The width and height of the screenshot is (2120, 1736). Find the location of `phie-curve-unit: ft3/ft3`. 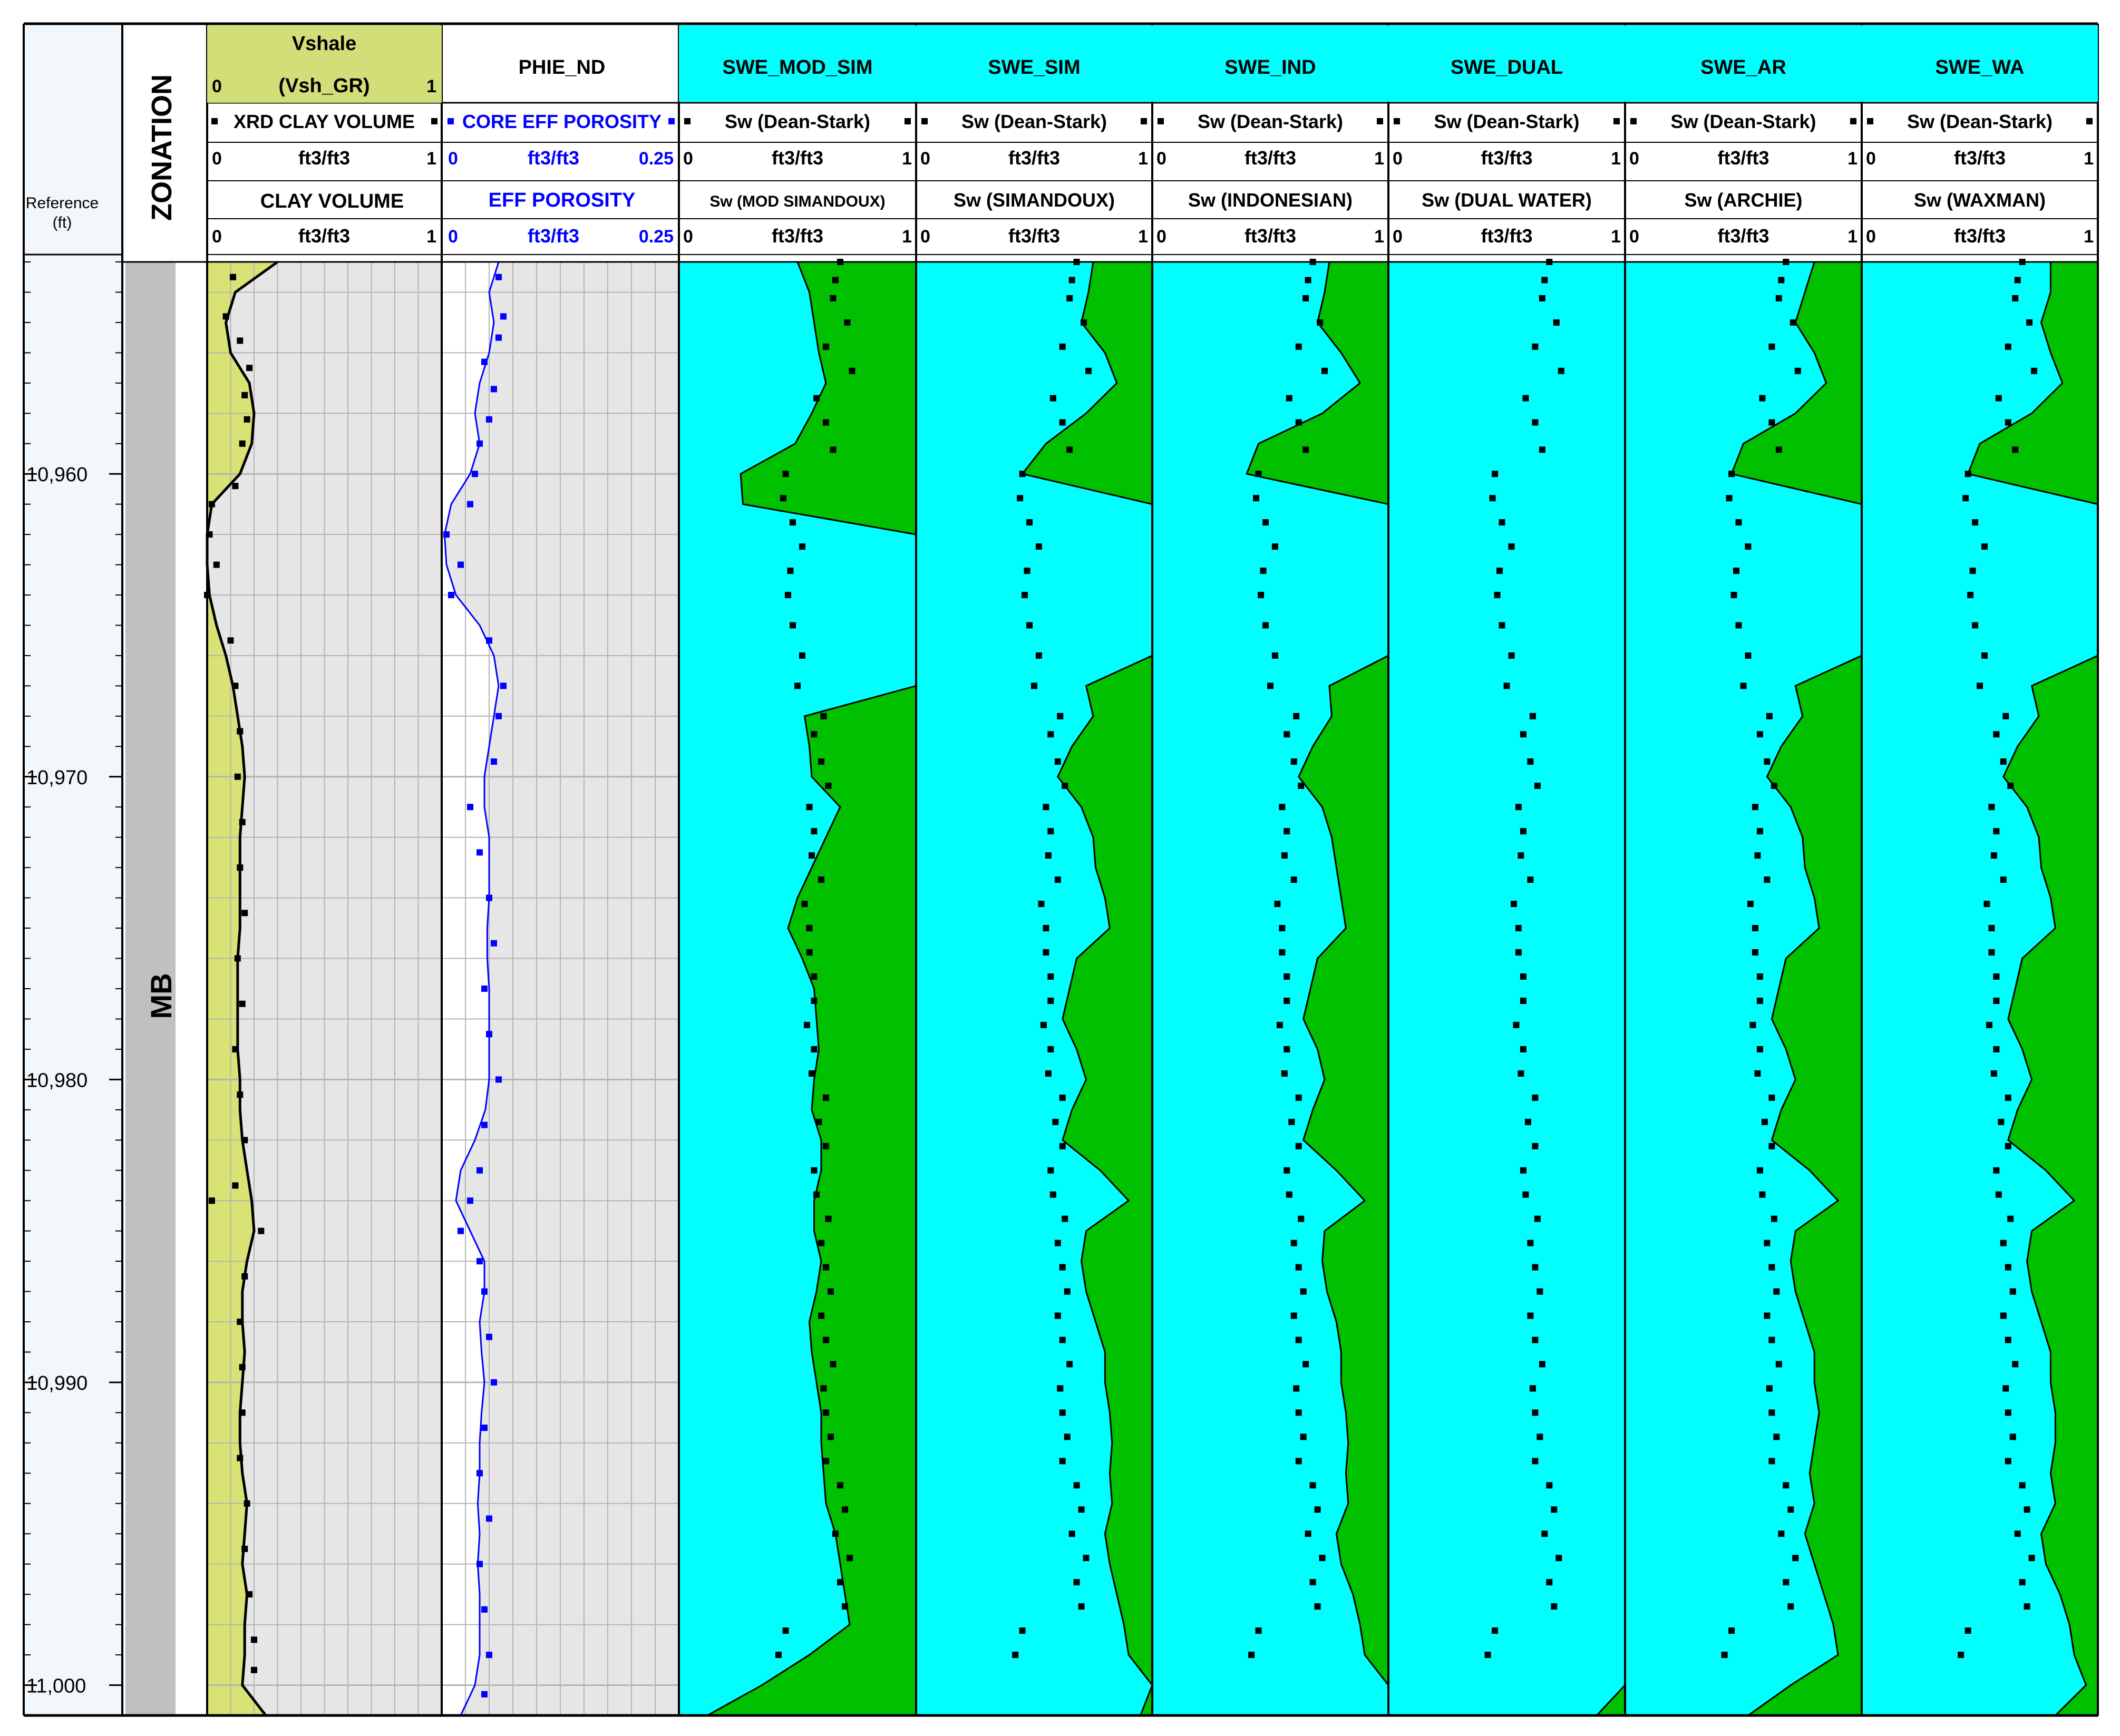

phie-curve-unit: ft3/ft3 is located at coordinates (553, 236).